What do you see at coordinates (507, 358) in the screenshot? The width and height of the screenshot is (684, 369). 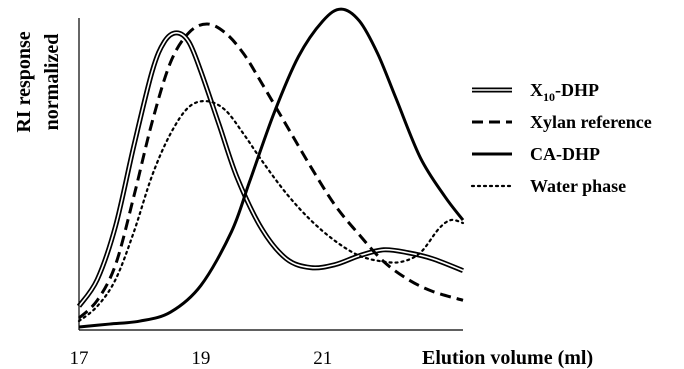 I see `x-axis-label: Elution volume (ml)` at bounding box center [507, 358].